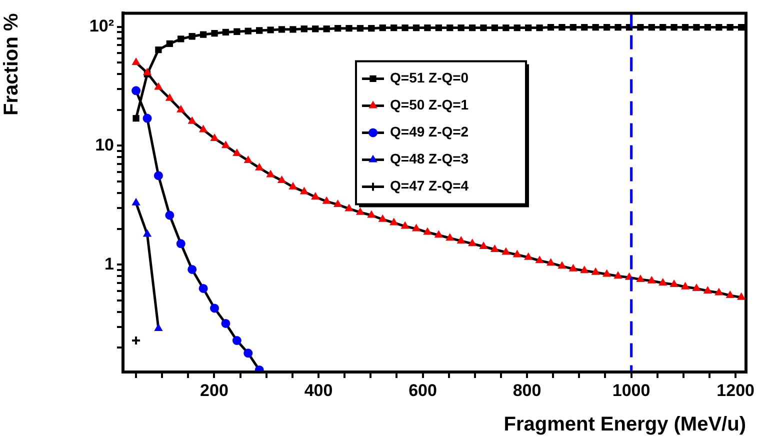  Describe the element at coordinates (429, 186) in the screenshot. I see `legend-label: Q=47 Z-Q=4` at that location.